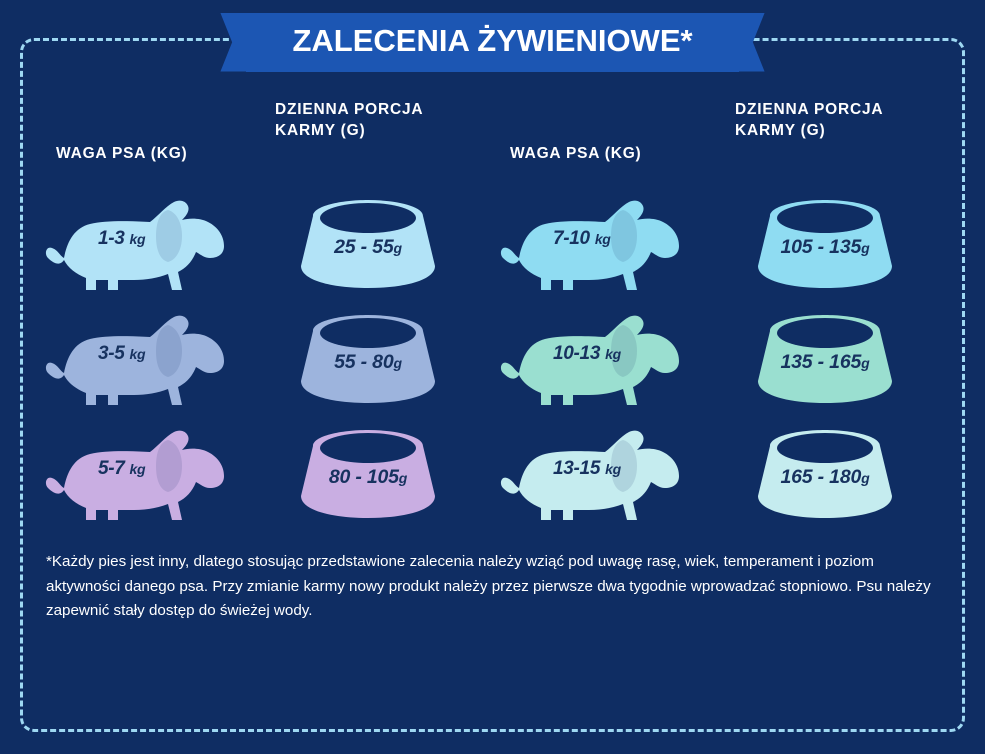 The height and width of the screenshot is (754, 985). Describe the element at coordinates (122, 238) in the screenshot. I see `dog-weight-label: 1-3 kg` at that location.